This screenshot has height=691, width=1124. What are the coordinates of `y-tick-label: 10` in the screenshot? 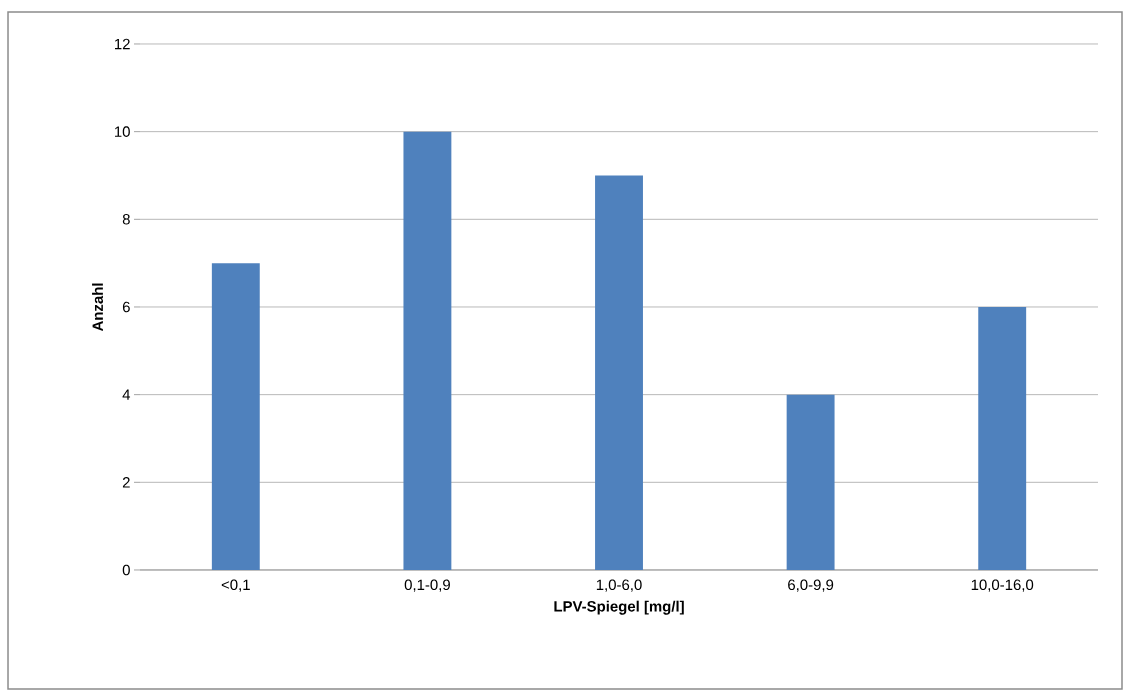 It's located at (122, 131).